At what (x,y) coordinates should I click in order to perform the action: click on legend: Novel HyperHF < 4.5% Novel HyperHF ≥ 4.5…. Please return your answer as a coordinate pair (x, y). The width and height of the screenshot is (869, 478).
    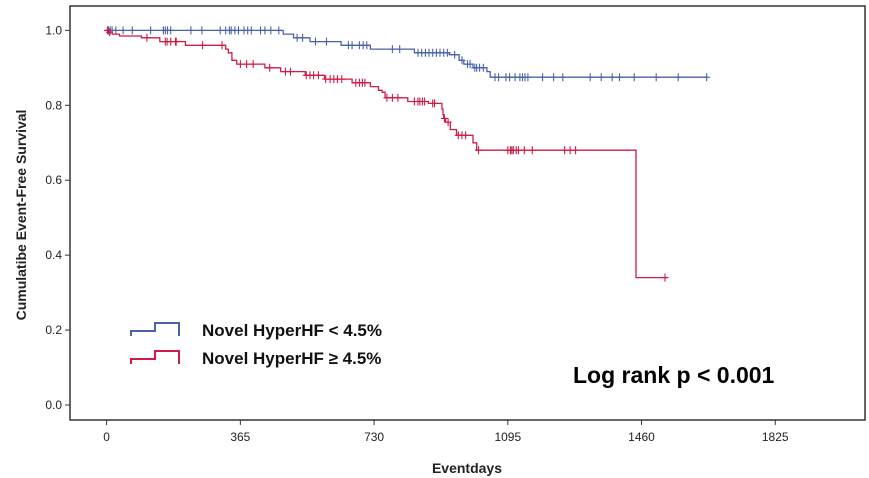
    Looking at the image, I should click on (256, 344).